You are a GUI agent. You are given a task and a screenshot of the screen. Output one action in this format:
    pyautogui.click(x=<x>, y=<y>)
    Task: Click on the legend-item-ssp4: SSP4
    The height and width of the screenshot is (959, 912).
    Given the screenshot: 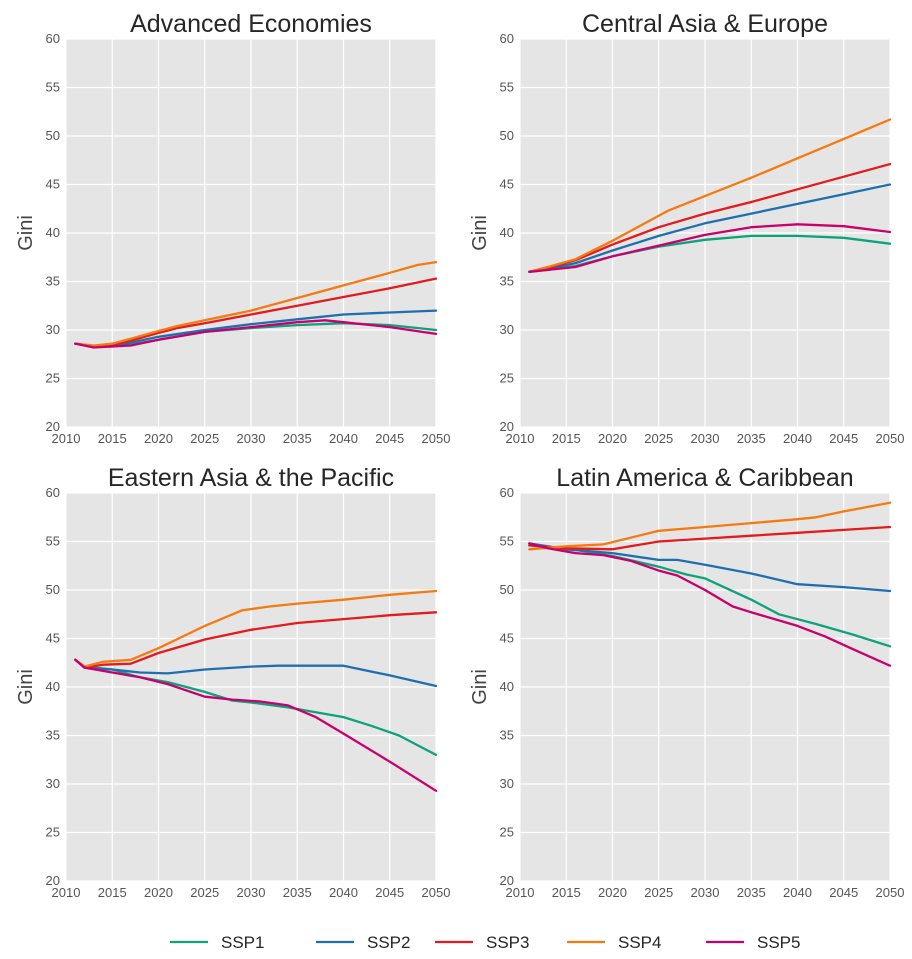 What is the action you would take?
    pyautogui.click(x=614, y=942)
    